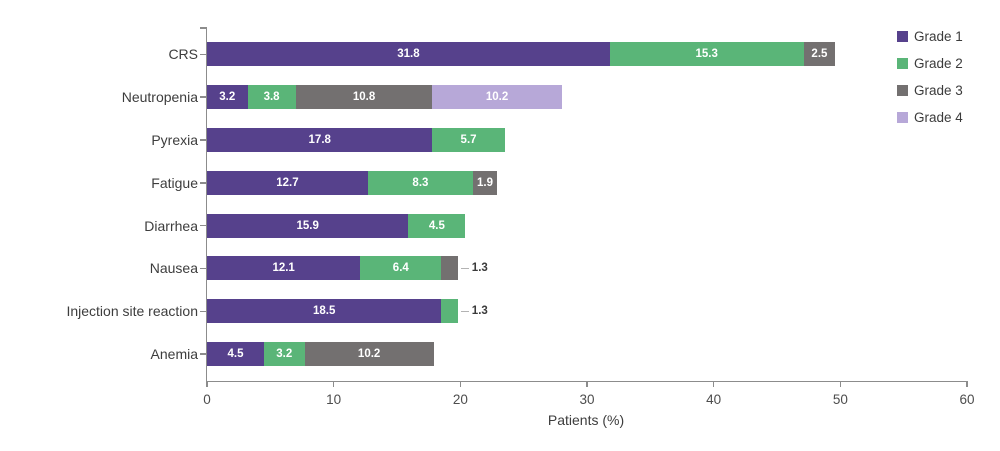 This screenshot has height=451, width=1000. I want to click on bar-segment: 12.1, so click(284, 268).